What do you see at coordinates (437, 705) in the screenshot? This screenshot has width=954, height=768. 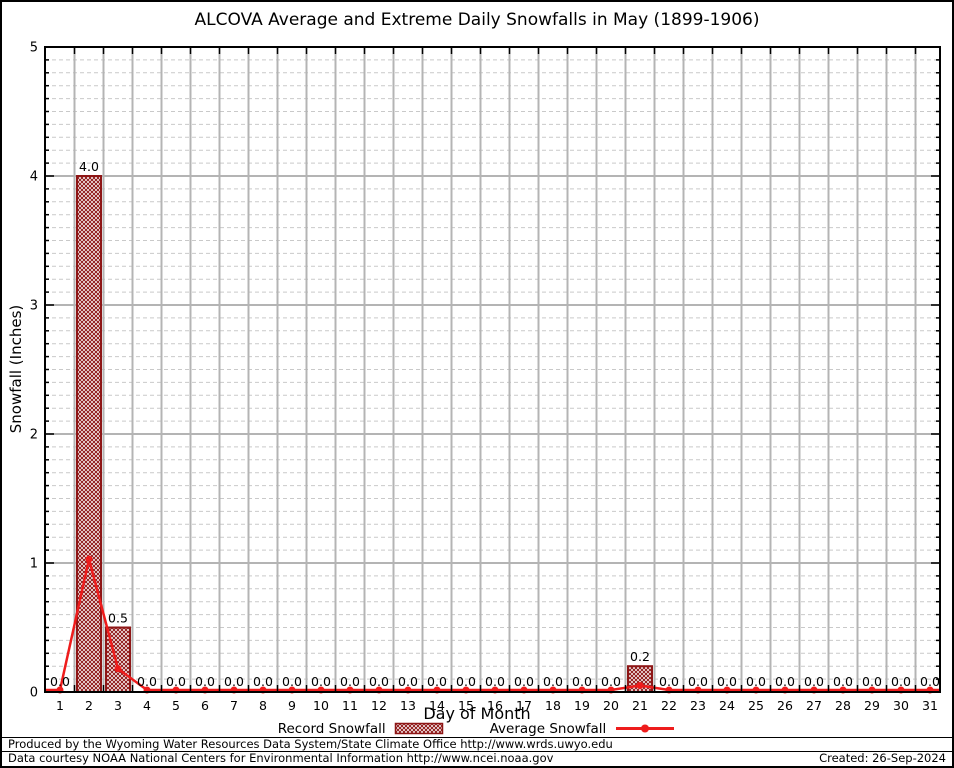 I see `svg-text: 14` at bounding box center [437, 705].